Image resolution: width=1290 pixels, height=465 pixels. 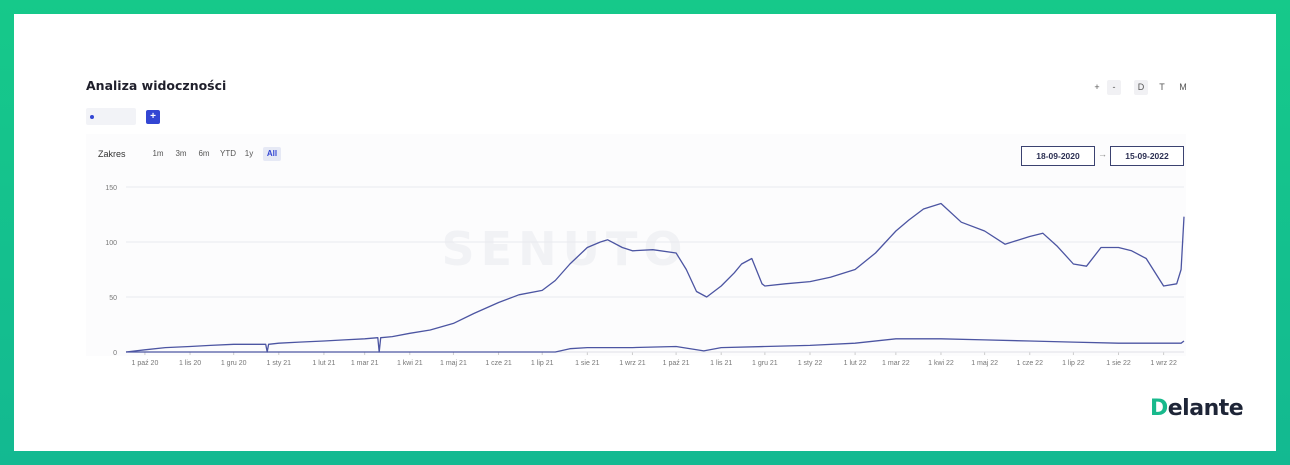 What do you see at coordinates (228, 153) in the screenshot?
I see `range-ytd-button: YTD` at bounding box center [228, 153].